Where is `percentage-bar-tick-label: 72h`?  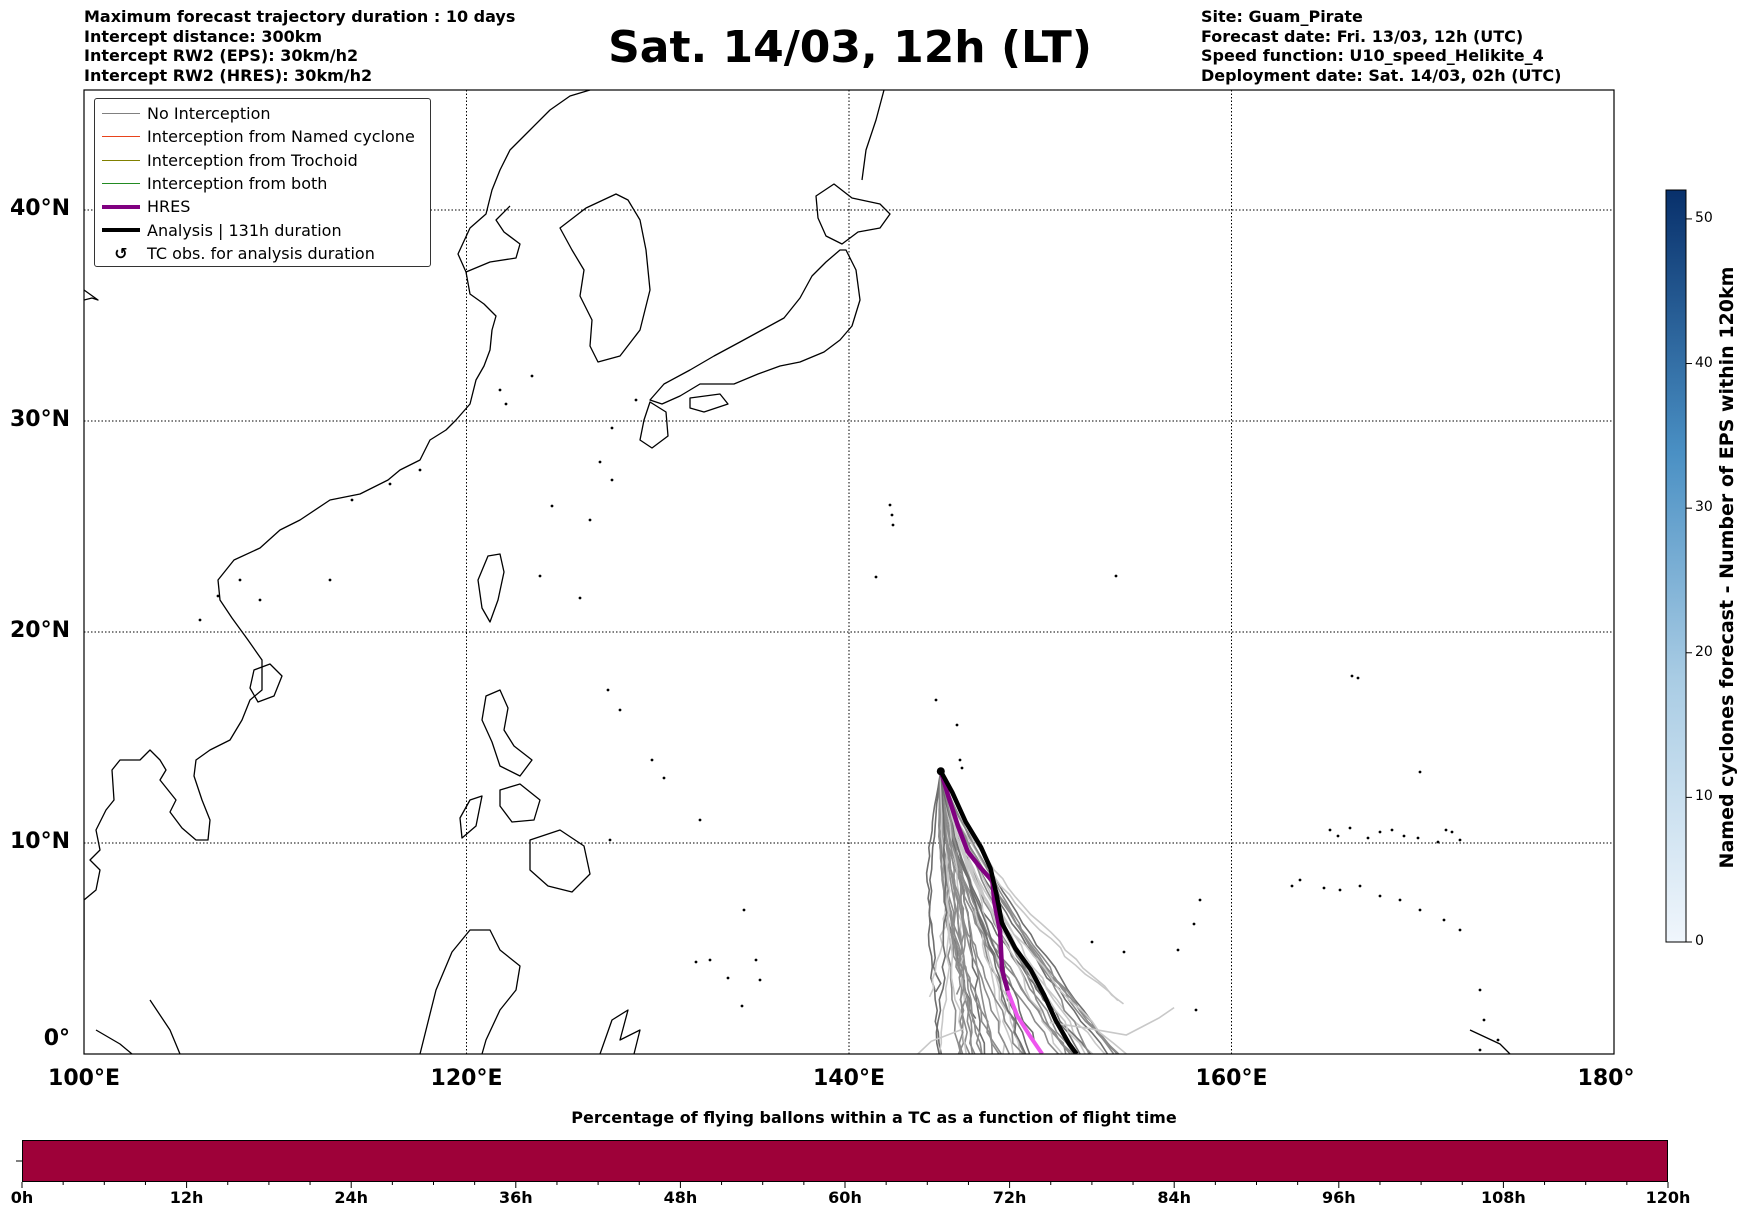
percentage-bar-tick-label: 72h is located at coordinates (1009, 1197).